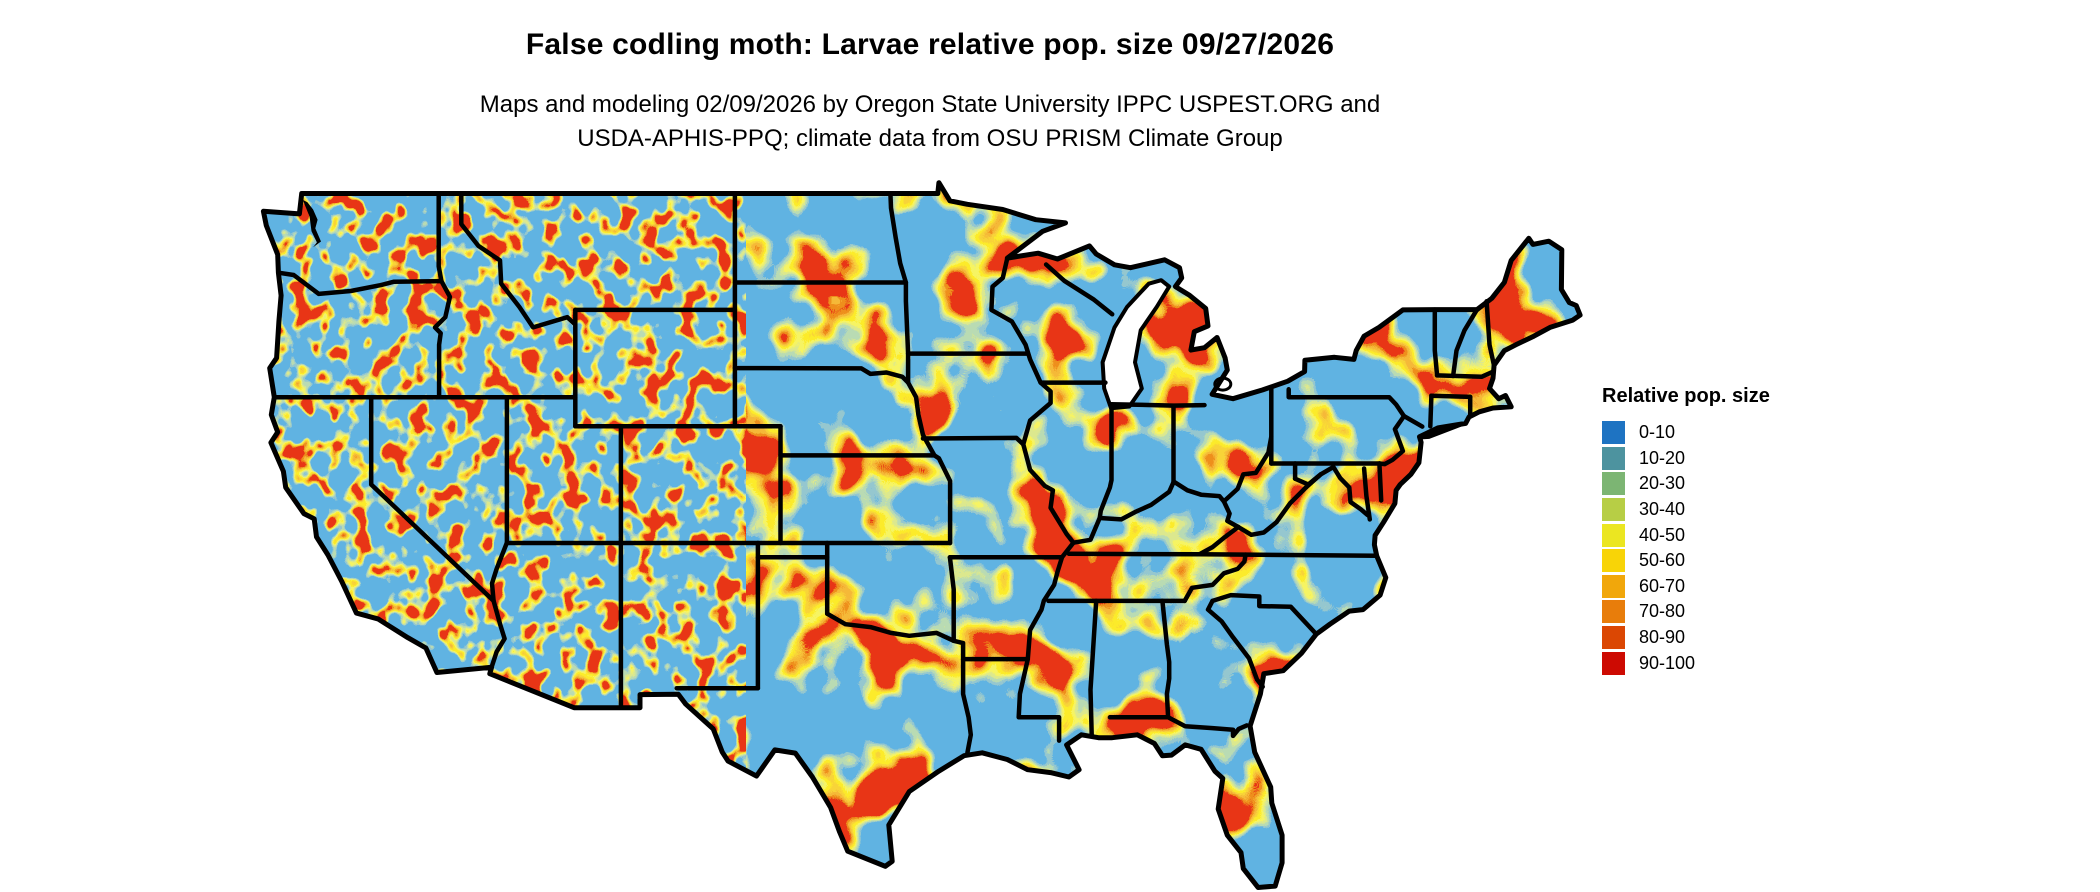  What do you see at coordinates (1662, 637) in the screenshot?
I see `legend-label: 80-90` at bounding box center [1662, 637].